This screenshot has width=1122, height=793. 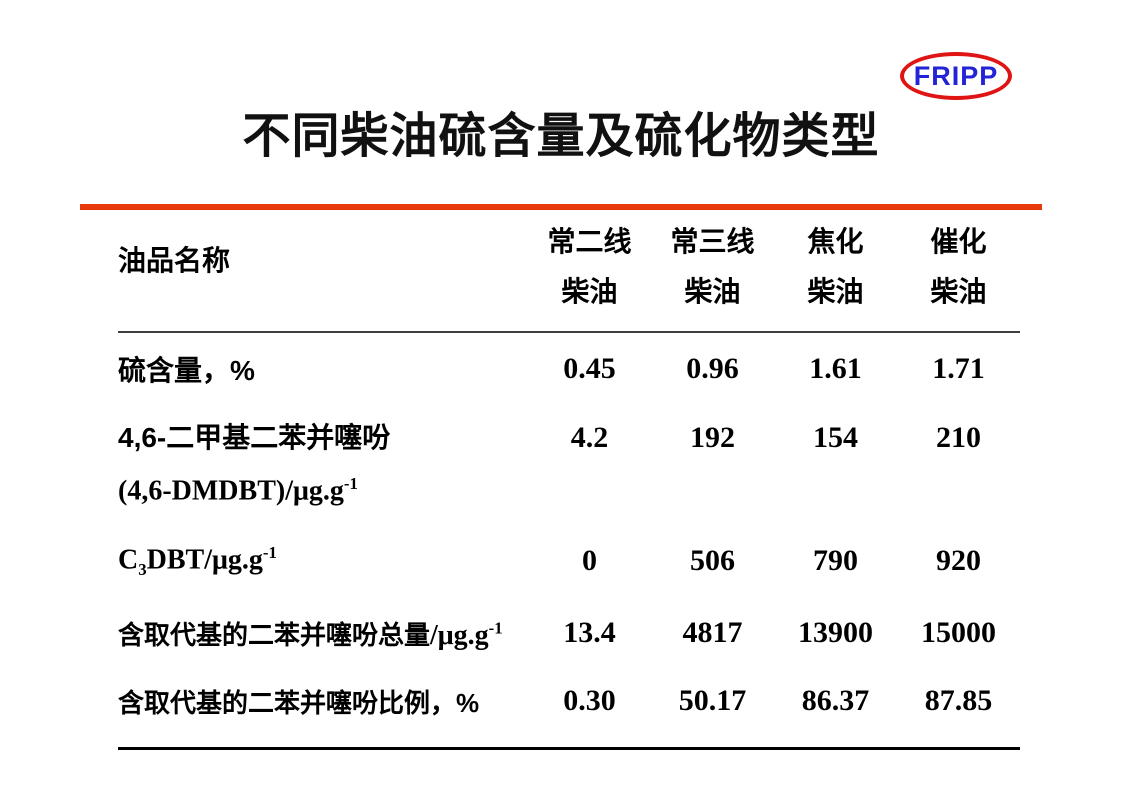 What do you see at coordinates (712, 437) in the screenshot?
I see `value-cell: 192` at bounding box center [712, 437].